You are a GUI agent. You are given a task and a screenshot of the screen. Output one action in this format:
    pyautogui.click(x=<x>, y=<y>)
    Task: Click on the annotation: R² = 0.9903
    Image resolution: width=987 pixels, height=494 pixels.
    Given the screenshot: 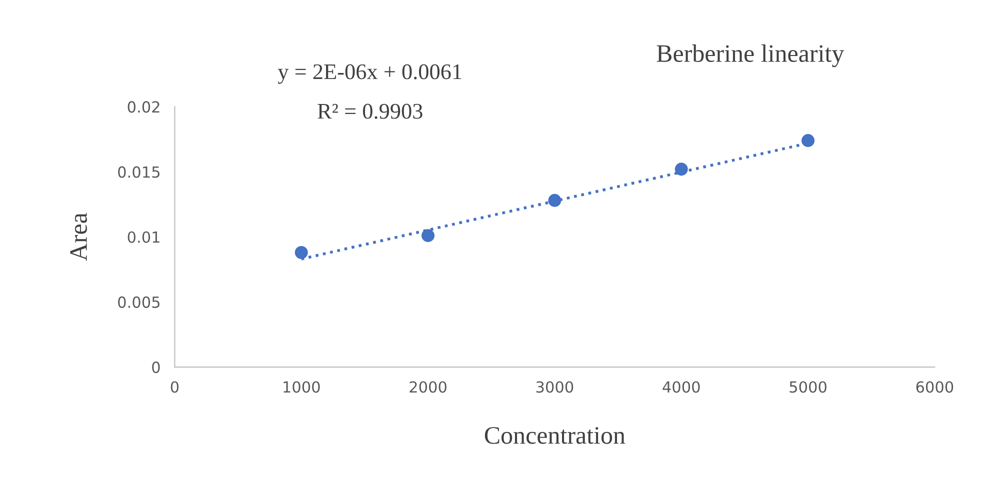 What is the action you would take?
    pyautogui.click(x=370, y=111)
    